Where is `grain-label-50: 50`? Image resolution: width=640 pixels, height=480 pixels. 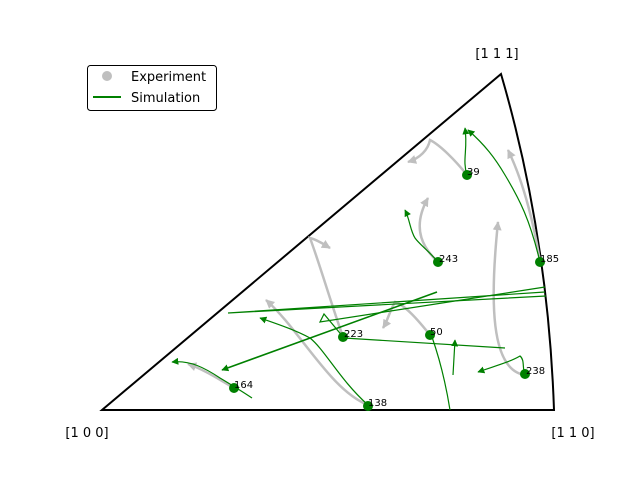
grain-label-50: 50 is located at coordinates (436, 332).